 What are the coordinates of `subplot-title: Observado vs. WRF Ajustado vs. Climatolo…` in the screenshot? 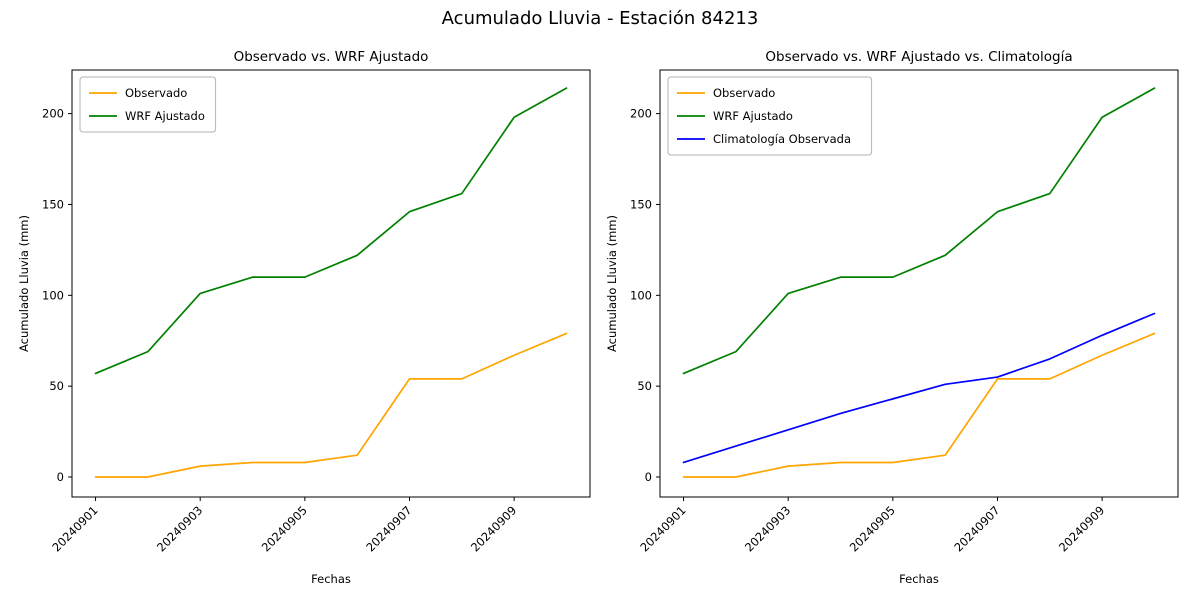 It's located at (918, 57).